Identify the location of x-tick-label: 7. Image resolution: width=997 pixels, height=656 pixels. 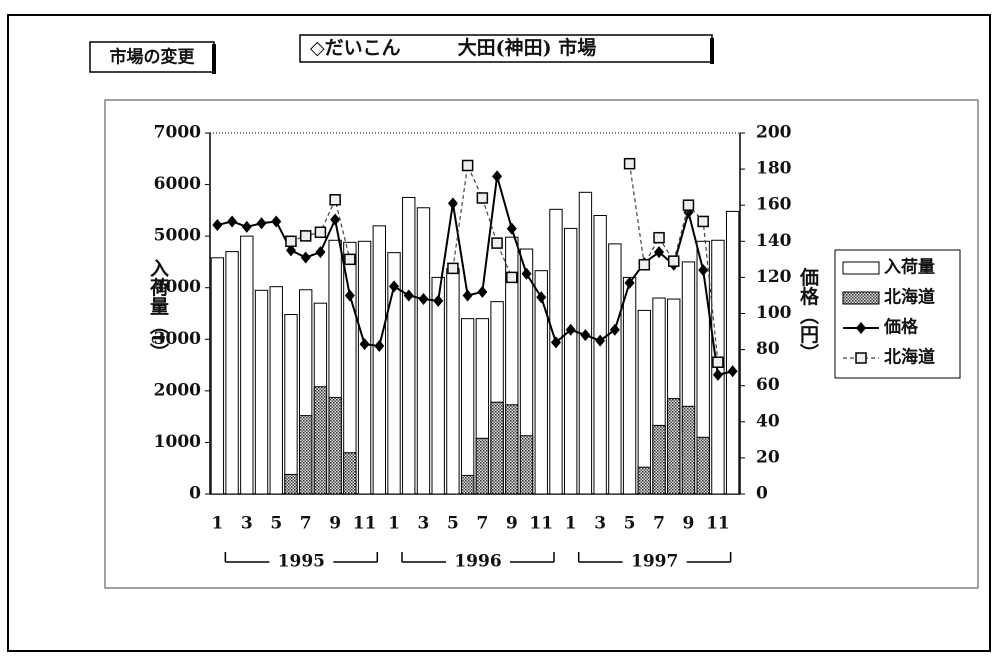
(482, 524).